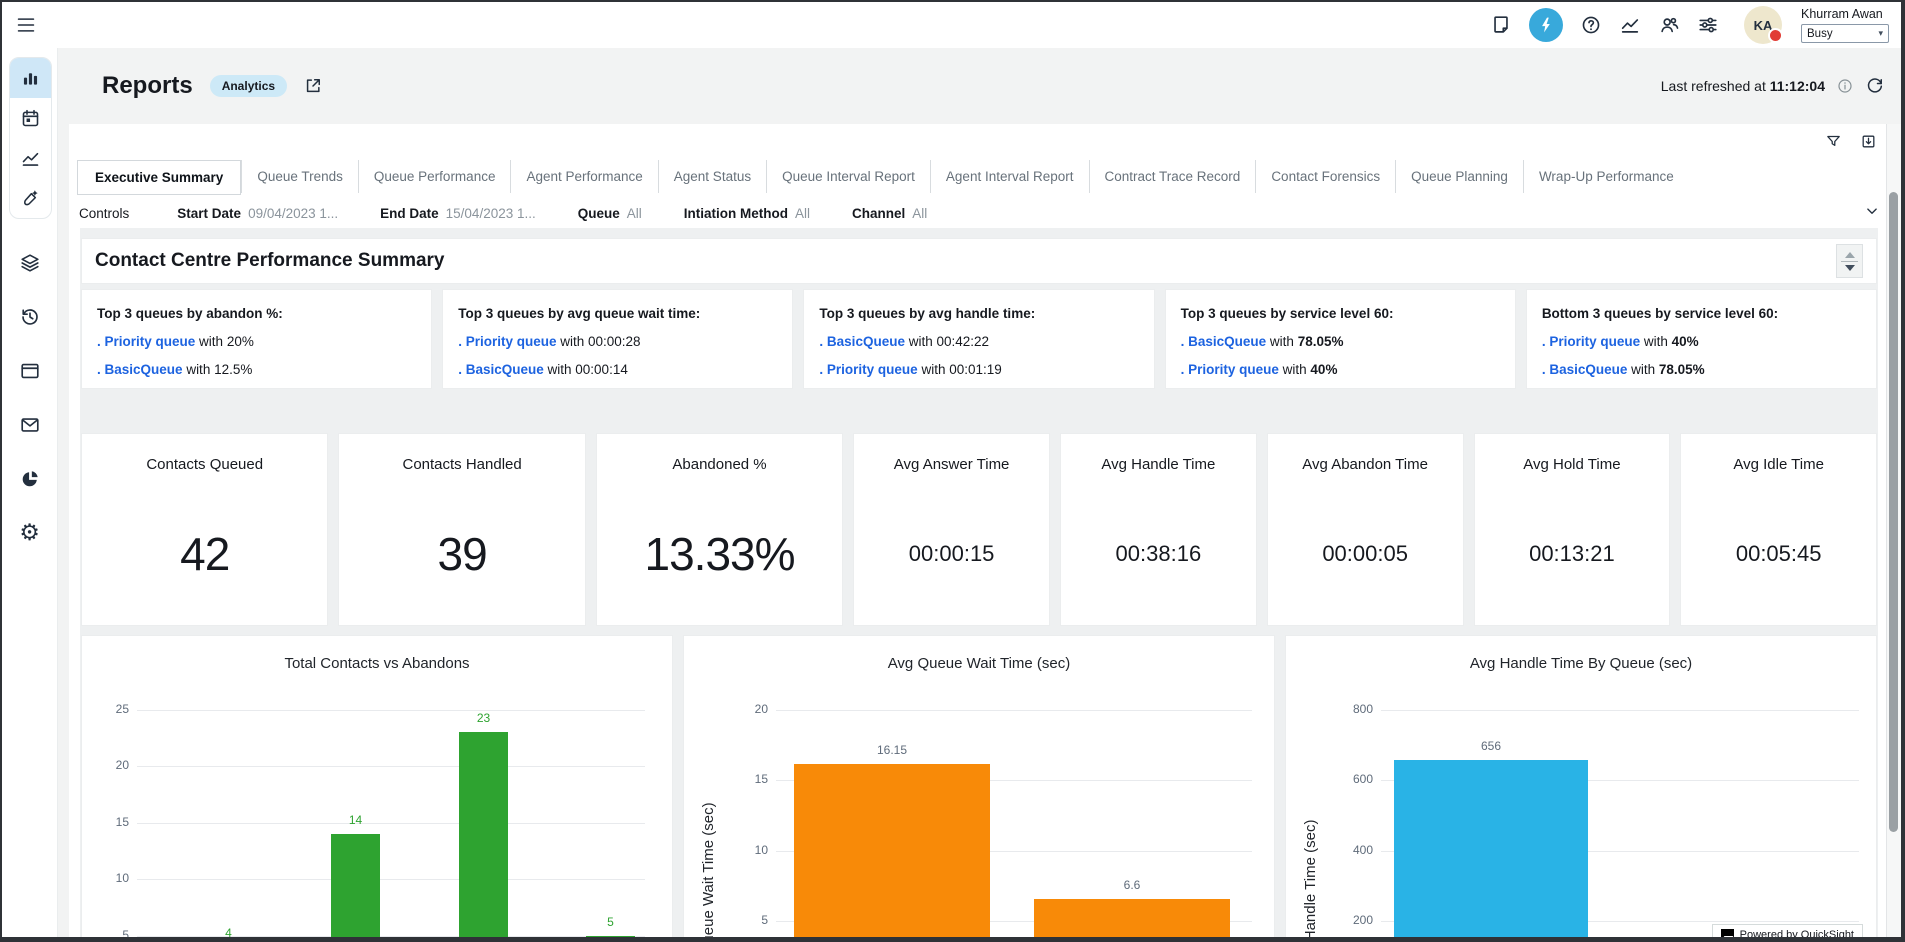 This screenshot has width=1905, height=942. Describe the element at coordinates (313, 86) in the screenshot. I see `external-link-icon` at that location.